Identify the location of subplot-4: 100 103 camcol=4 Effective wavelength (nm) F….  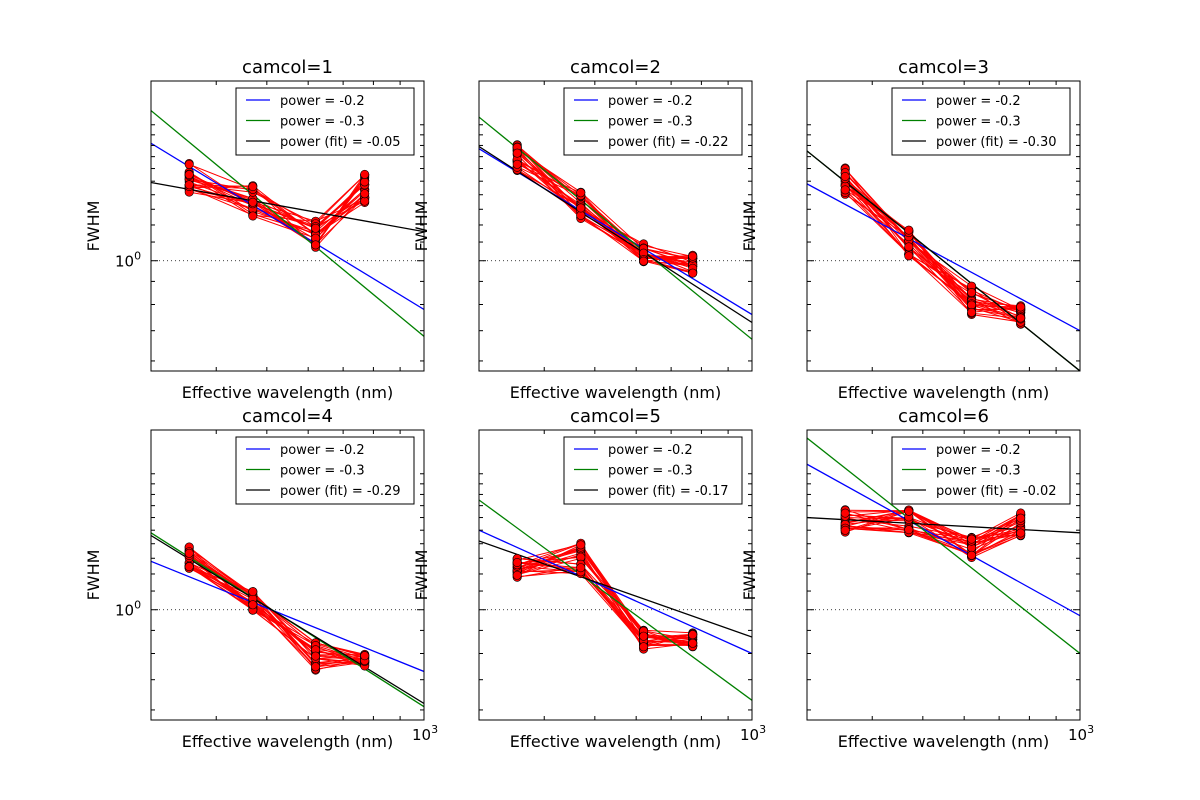
(261, 578).